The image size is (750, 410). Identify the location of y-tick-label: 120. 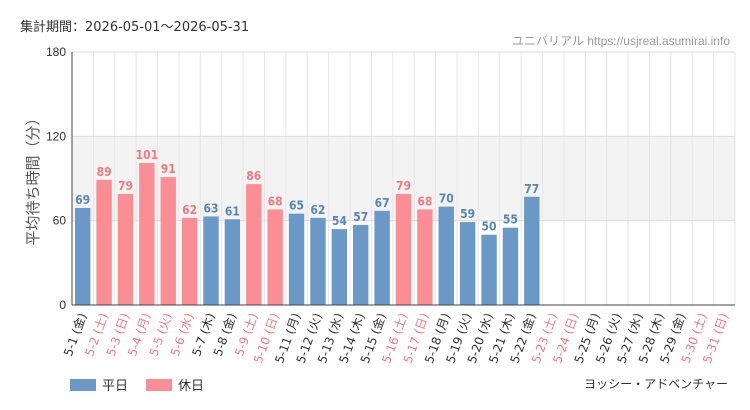
(56, 136).